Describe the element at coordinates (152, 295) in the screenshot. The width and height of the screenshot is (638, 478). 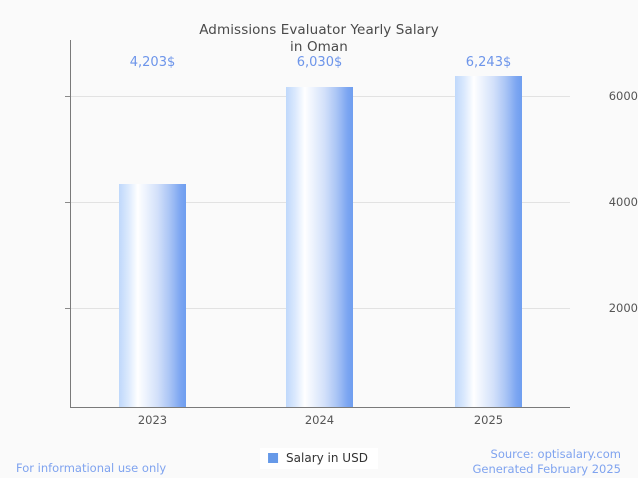
I see `bar-2023` at that location.